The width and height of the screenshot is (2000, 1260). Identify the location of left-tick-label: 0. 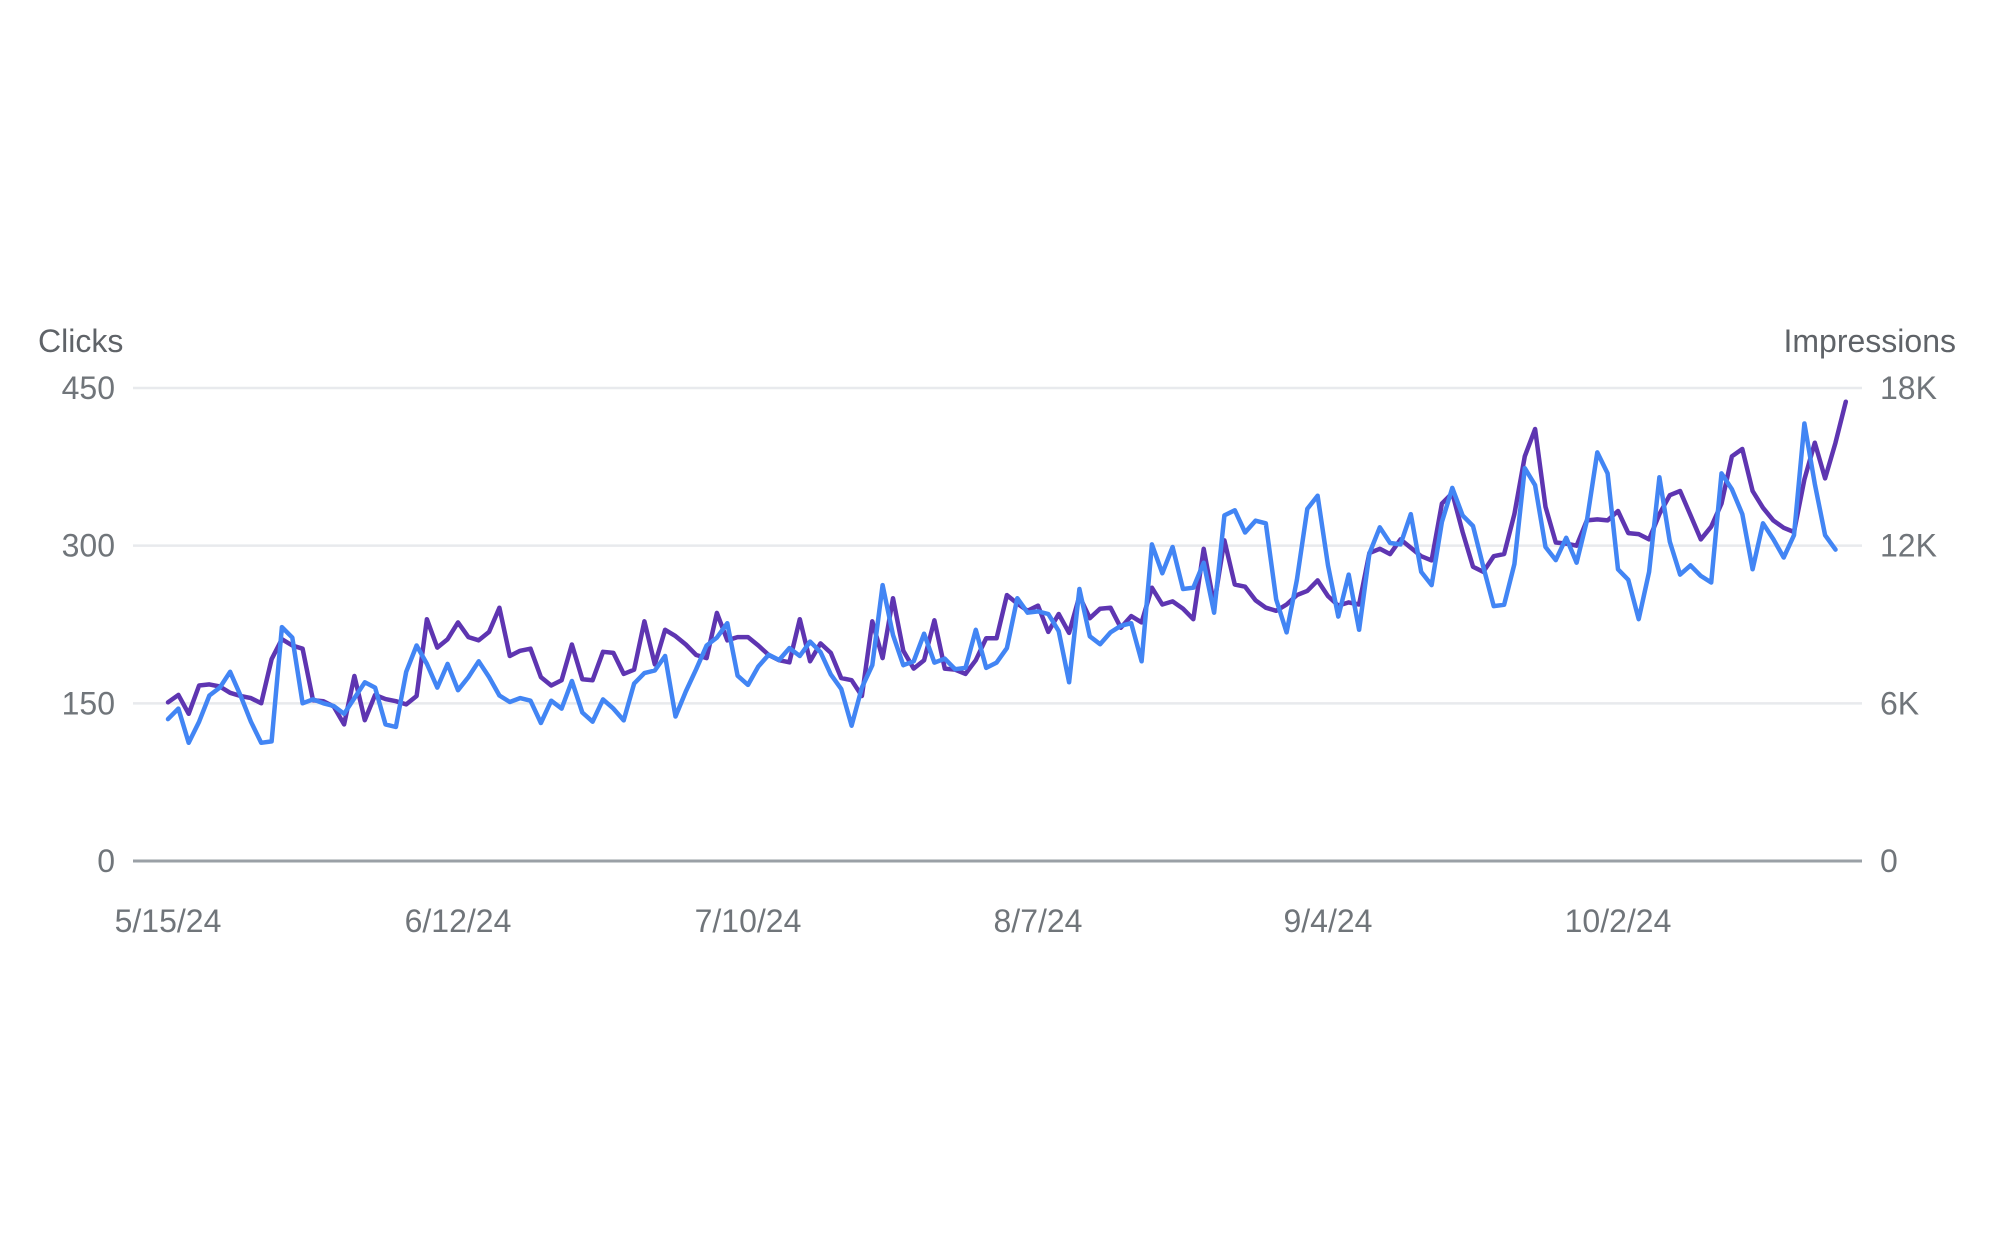
(106, 861).